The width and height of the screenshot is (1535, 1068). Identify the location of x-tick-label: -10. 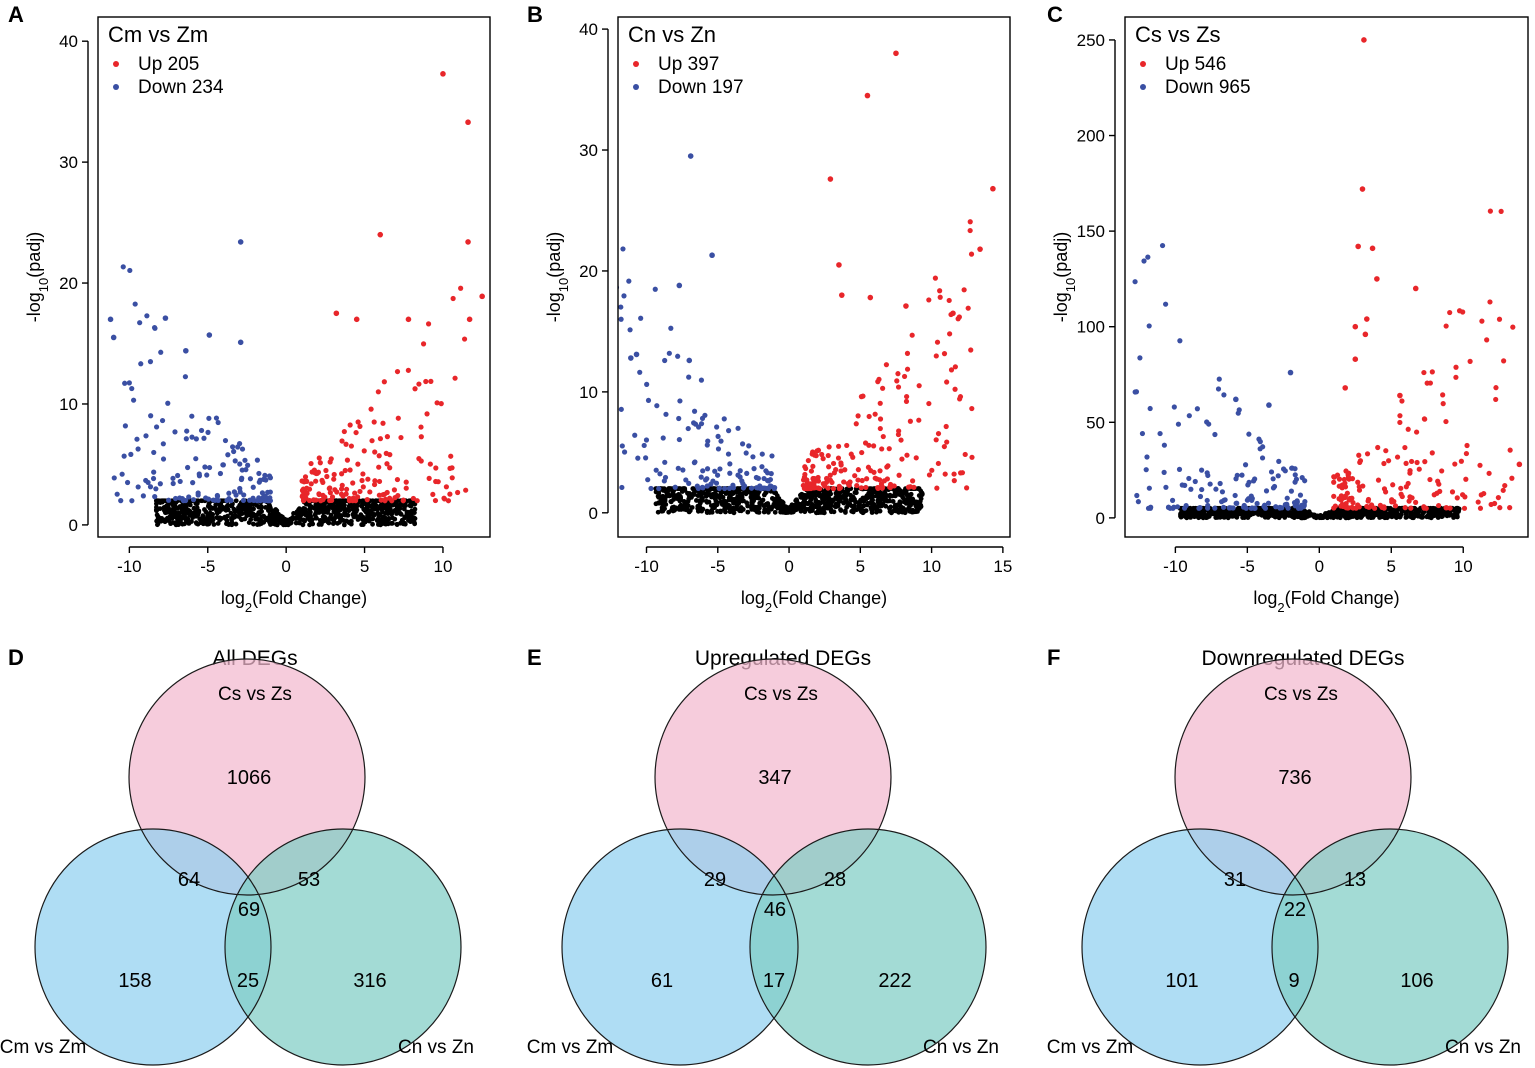
(129, 566).